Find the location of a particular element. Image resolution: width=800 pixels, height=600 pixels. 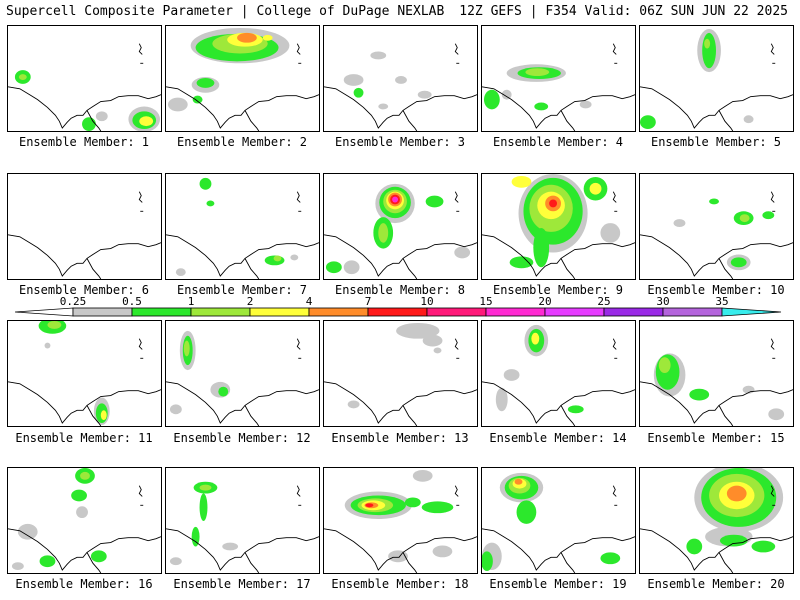

ensemble-member-label: Ensemble Member: 10 is located at coordinates (716, 290).